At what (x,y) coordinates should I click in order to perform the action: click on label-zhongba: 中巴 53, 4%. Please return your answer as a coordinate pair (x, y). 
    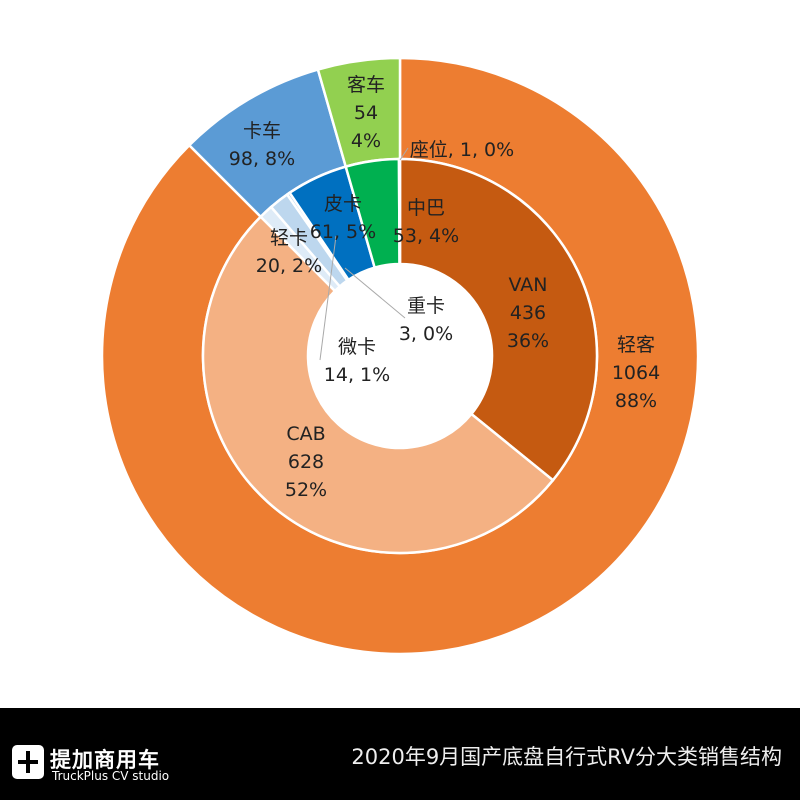
    Looking at the image, I should click on (426, 222).